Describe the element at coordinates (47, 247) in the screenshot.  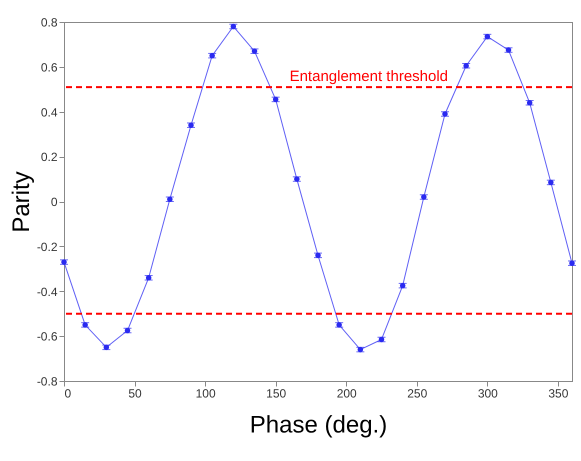
I see `y-tick-label: -0.2` at that location.